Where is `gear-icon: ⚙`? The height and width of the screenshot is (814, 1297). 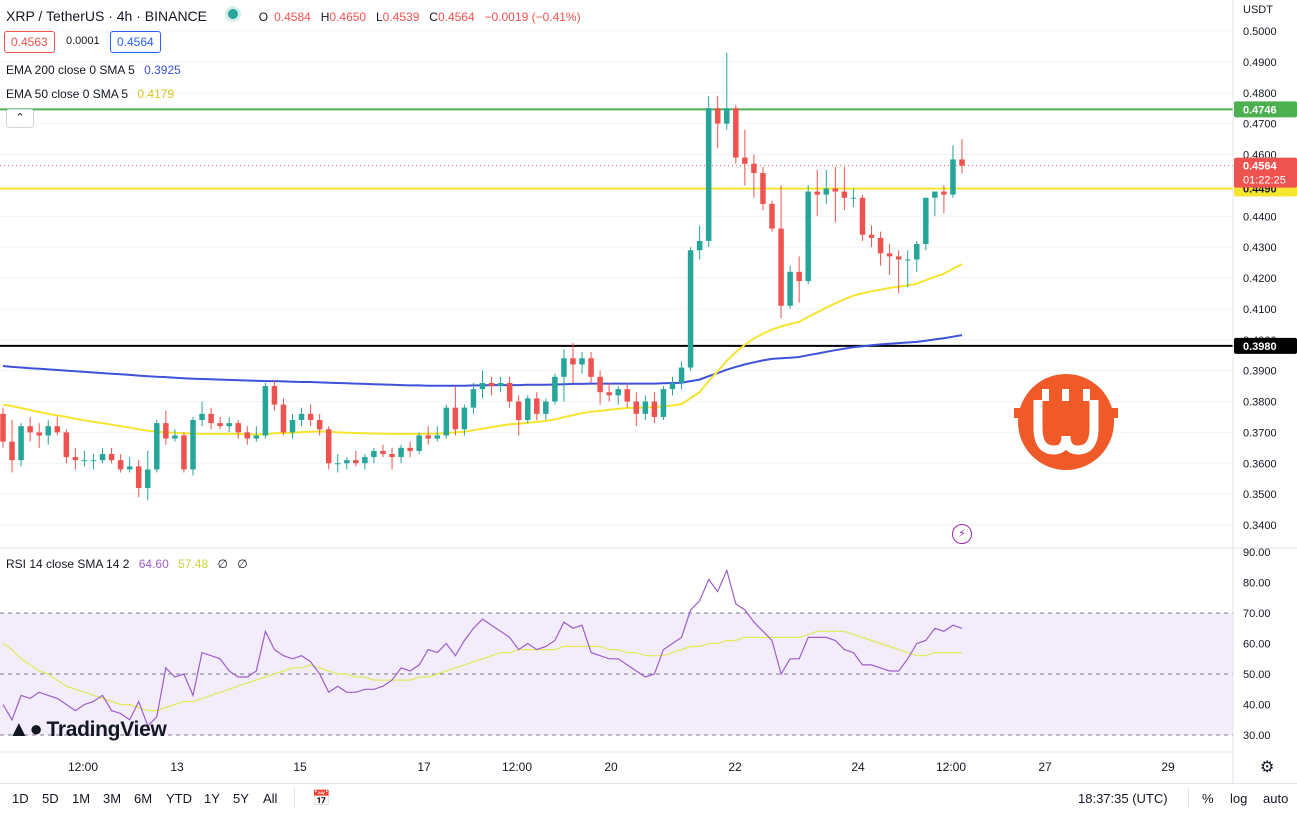
gear-icon: ⚙ is located at coordinates (1267, 767).